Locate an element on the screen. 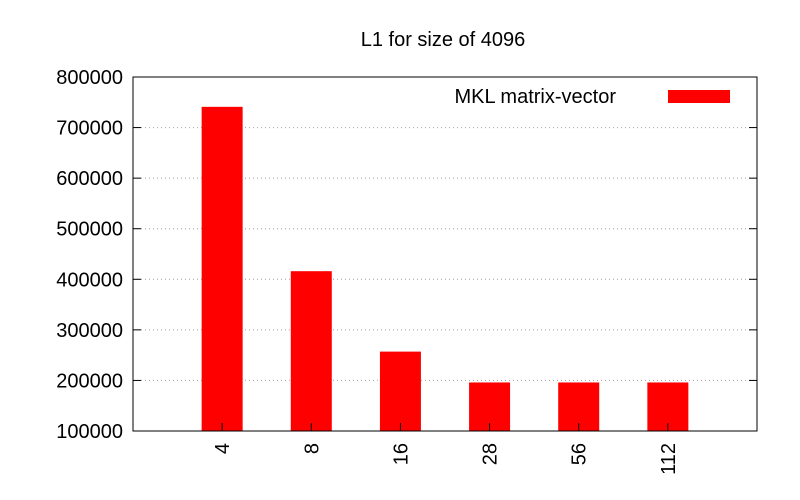 This screenshot has width=800, height=500. legend-swatch is located at coordinates (699, 96).